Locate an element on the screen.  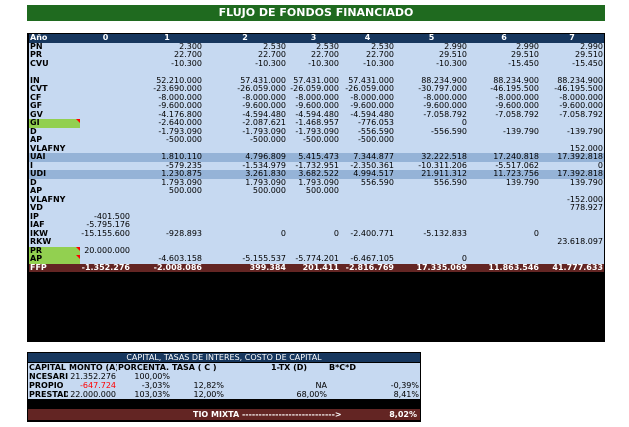
row-label-cell: UAI is located at coordinates (54, 157).